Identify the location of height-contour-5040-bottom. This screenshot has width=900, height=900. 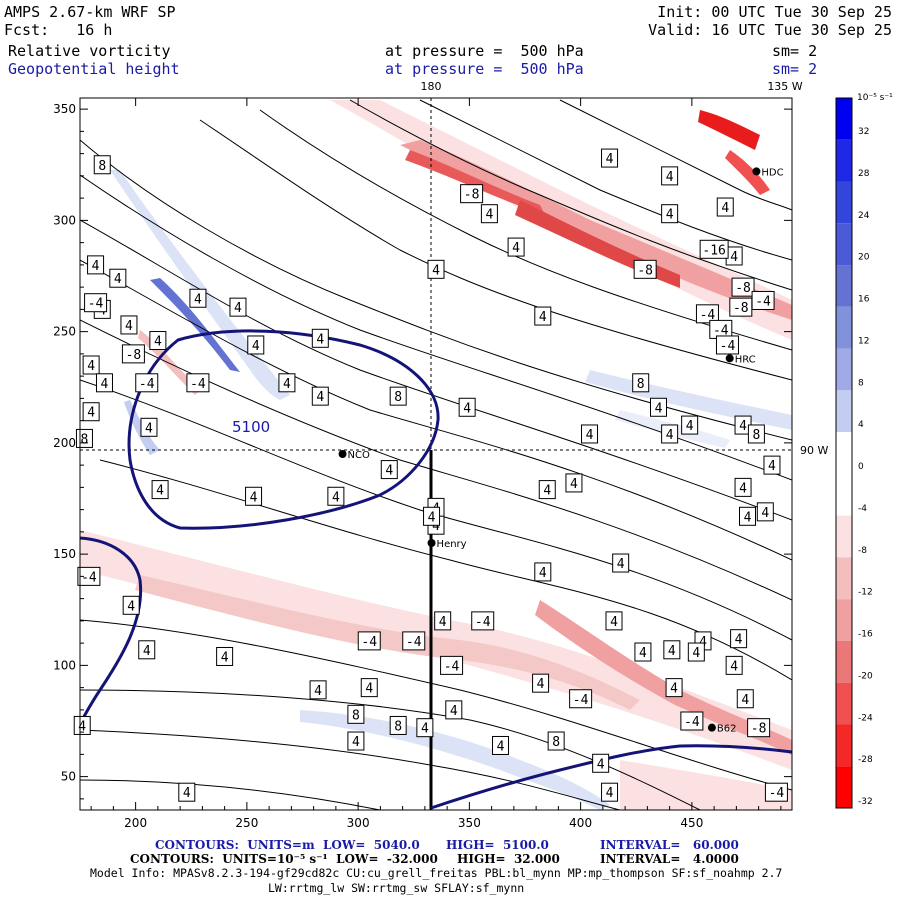
(611, 777).